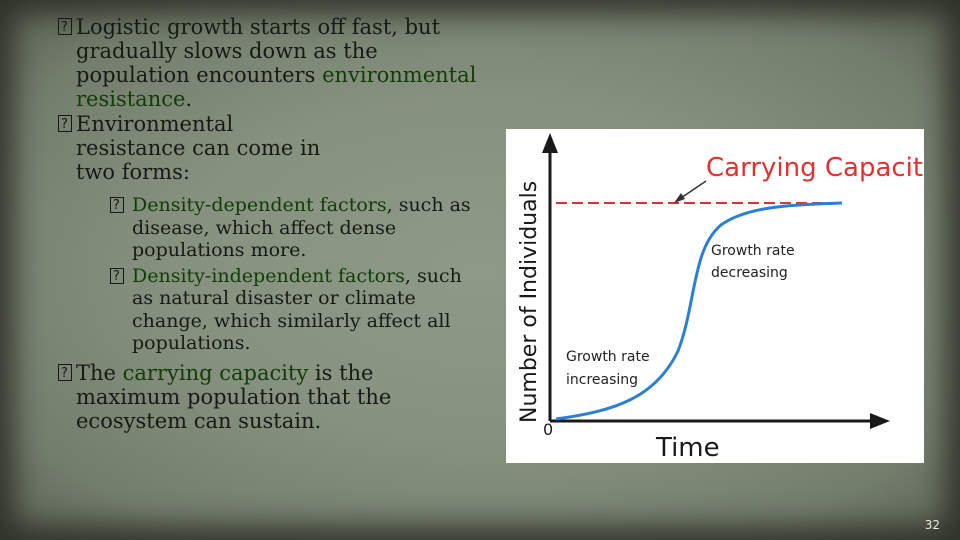  I want to click on bullet-highlight: carrying capacity, so click(215, 372).